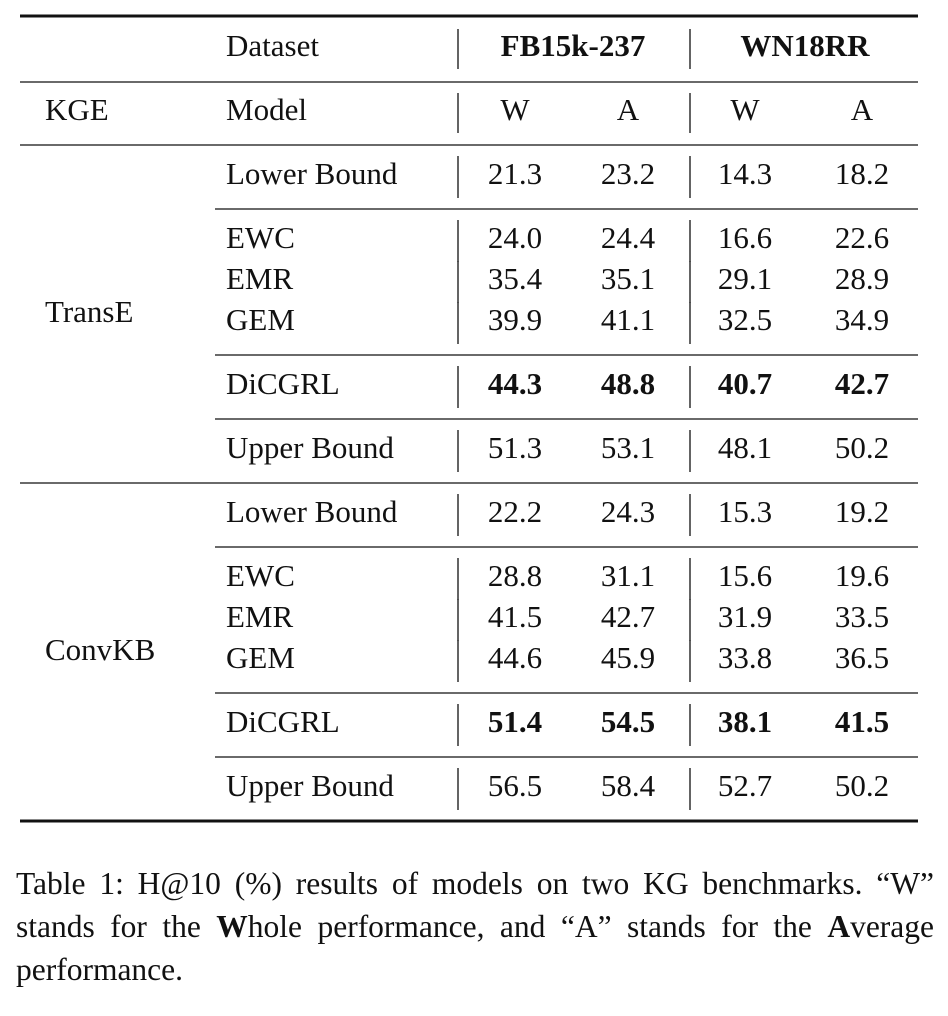  What do you see at coordinates (745, 785) in the screenshot?
I see `cell-value: 52.7` at bounding box center [745, 785].